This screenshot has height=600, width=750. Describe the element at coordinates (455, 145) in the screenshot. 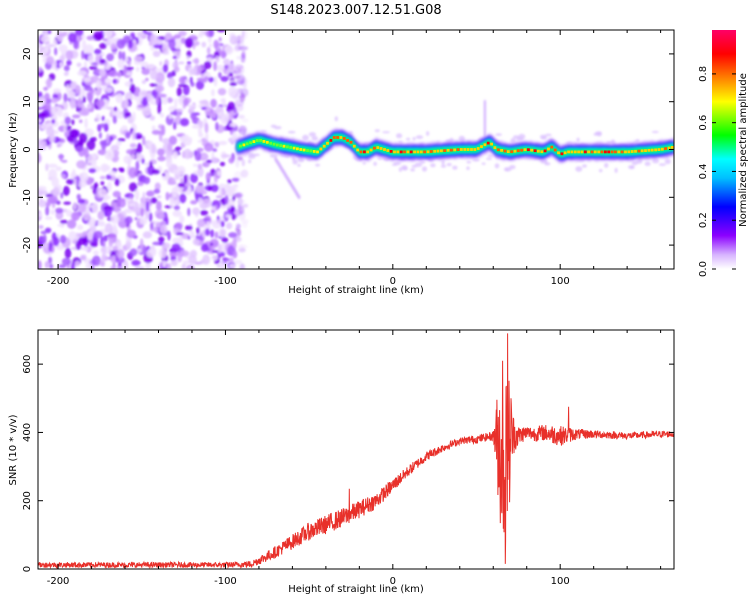

I see `heatmap-signal-ridge` at that location.